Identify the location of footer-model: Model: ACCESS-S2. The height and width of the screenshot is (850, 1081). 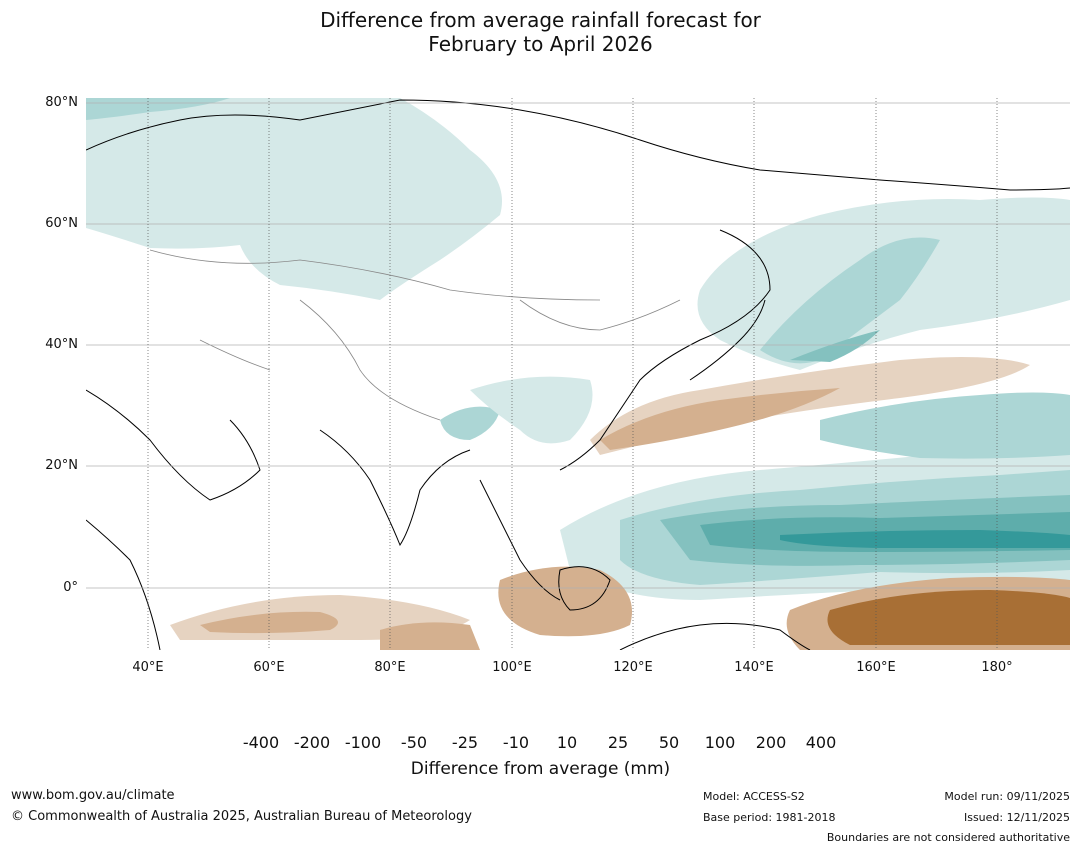
(754, 796).